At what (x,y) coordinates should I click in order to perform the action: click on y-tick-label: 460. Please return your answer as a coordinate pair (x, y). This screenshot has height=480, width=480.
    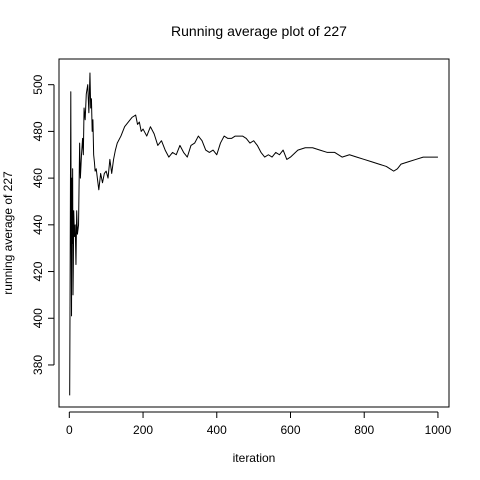
    Looking at the image, I should click on (38, 178).